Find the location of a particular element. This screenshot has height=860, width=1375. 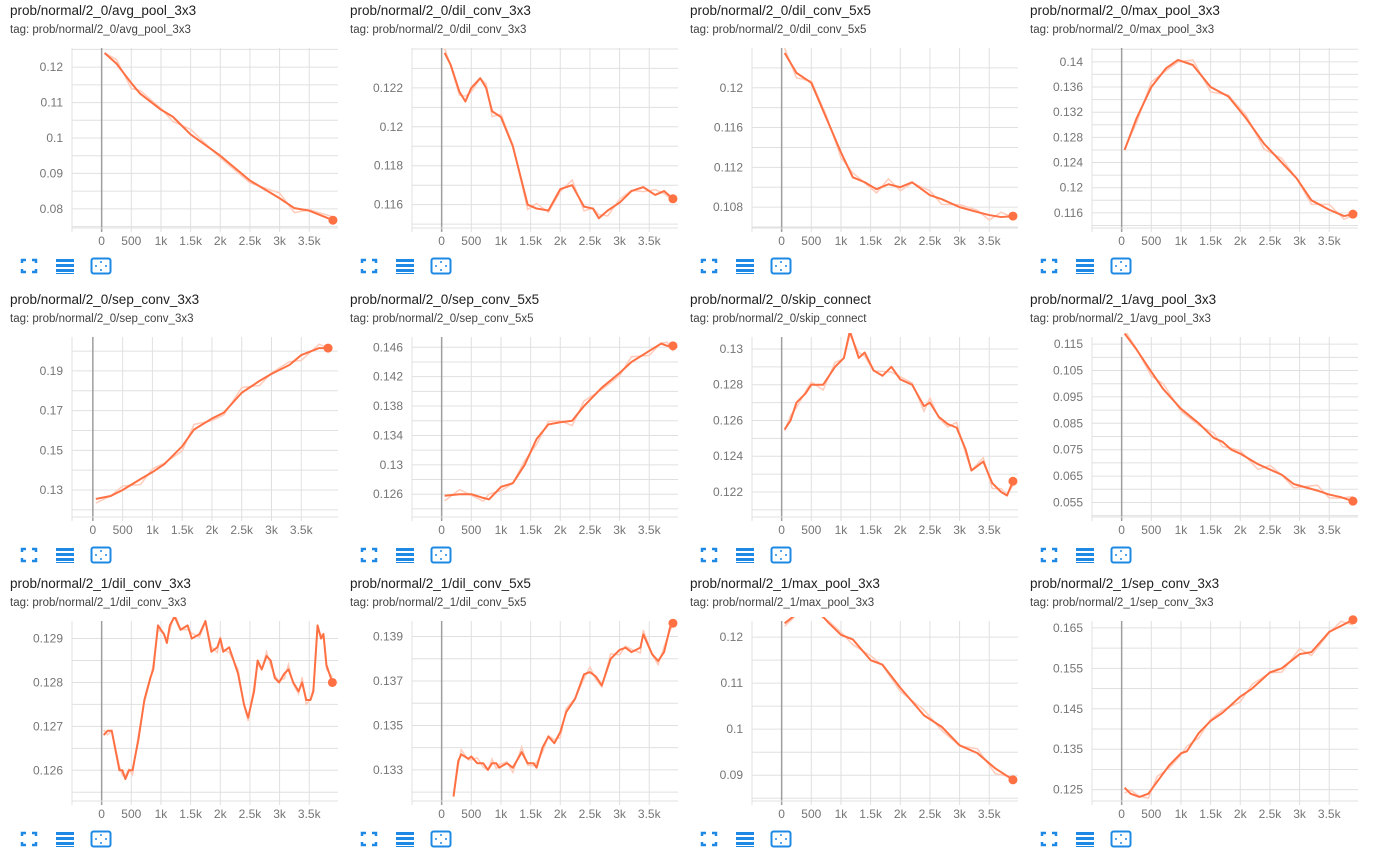

y-tick-label: 0.146 is located at coordinates (388, 347).